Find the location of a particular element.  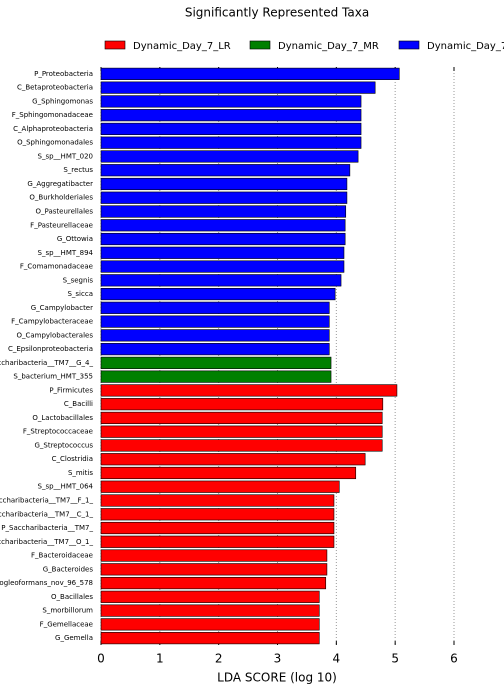

y-tick-label: O_Pasteurellales is located at coordinates (65, 212).